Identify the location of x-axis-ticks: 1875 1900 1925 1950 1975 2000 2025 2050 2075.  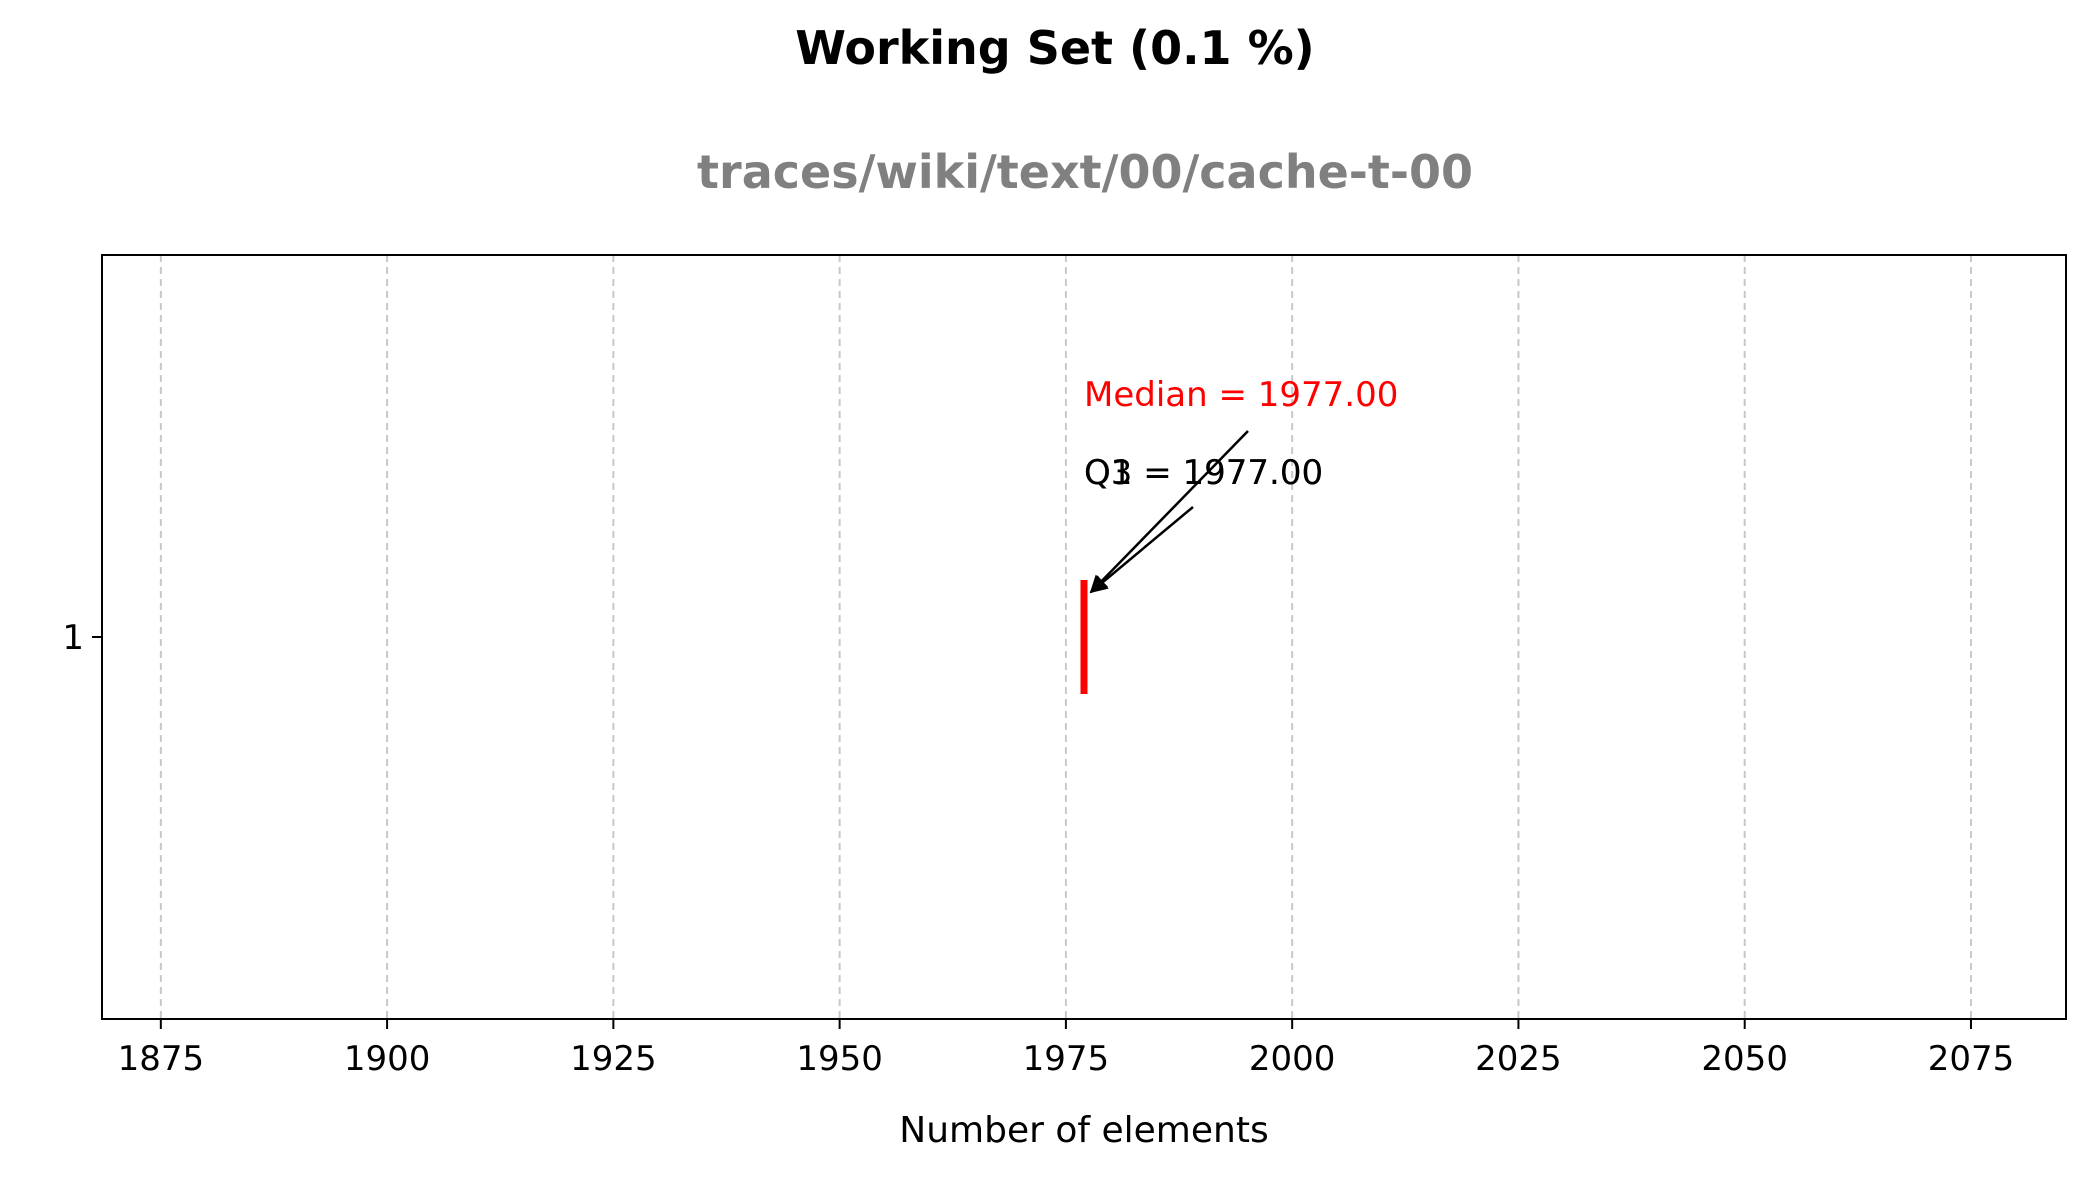
(1066, 1049).